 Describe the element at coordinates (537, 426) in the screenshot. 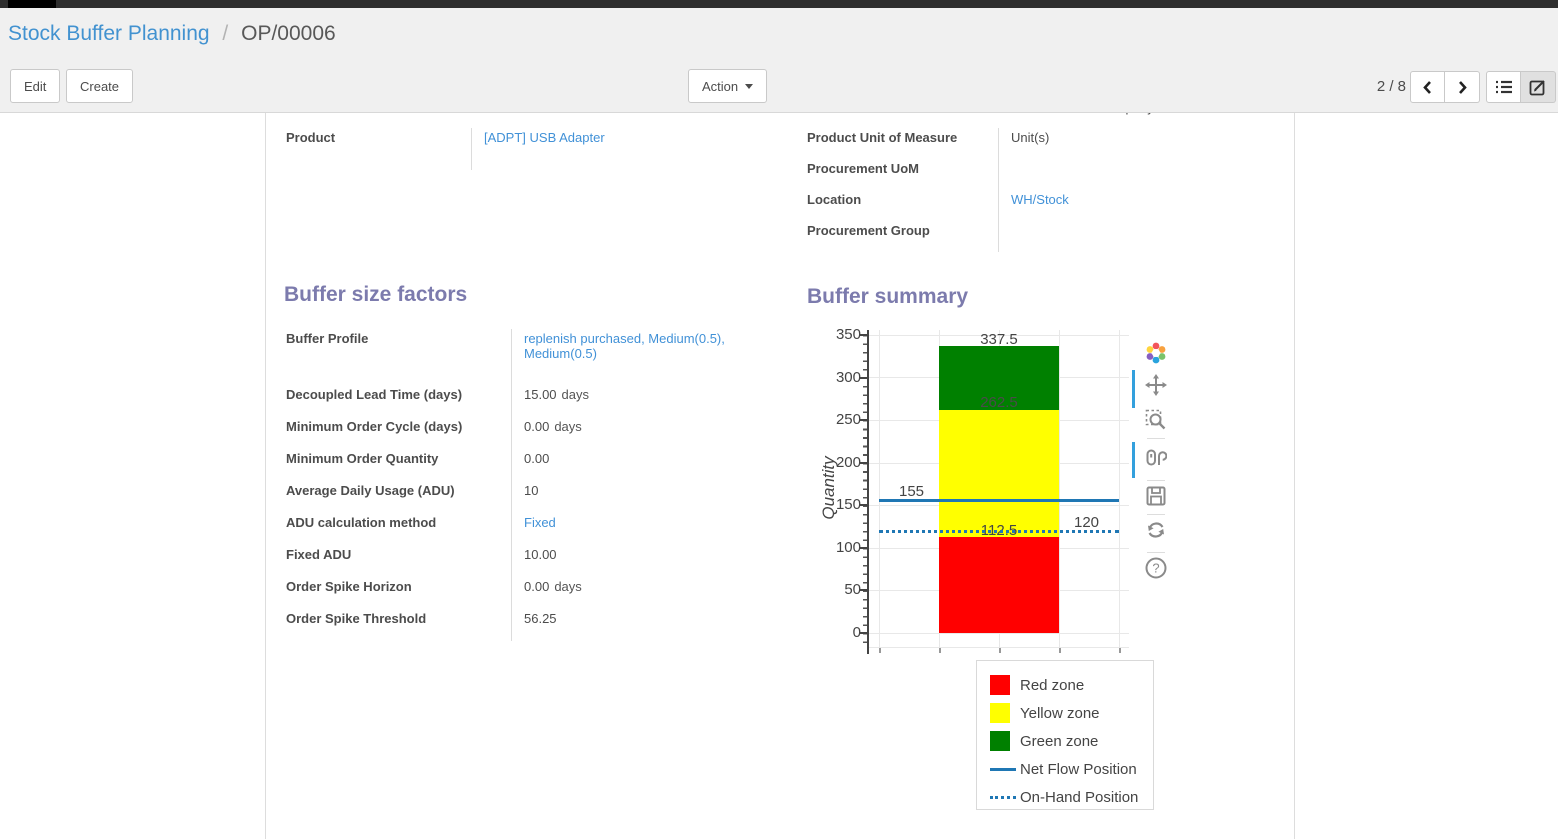

I see `moc-value: 0.00` at that location.